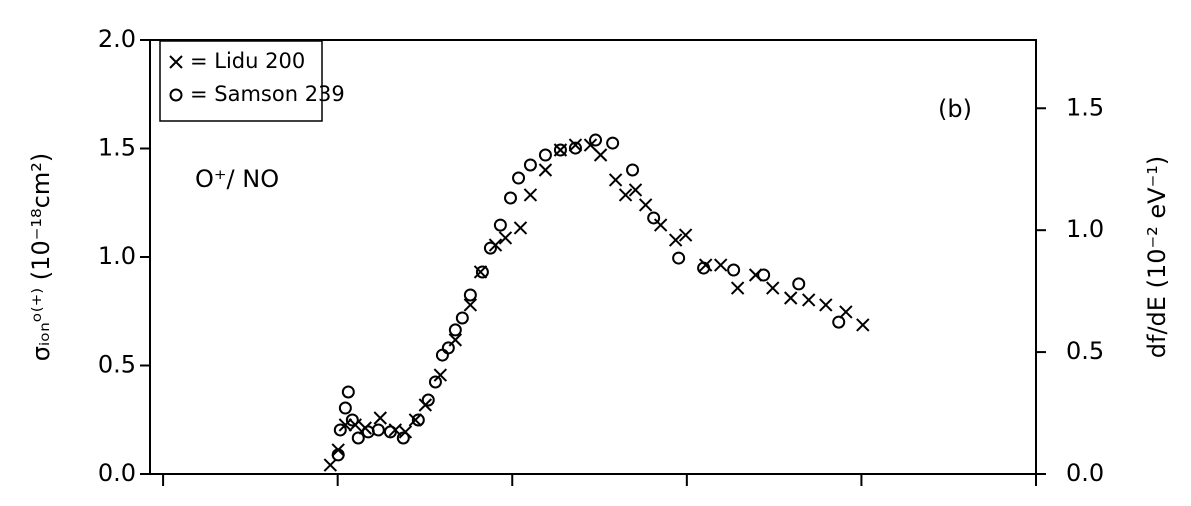 This screenshot has height=506, width=1191. Describe the element at coordinates (117, 256) in the screenshot. I see `y-tick-label: 1.0` at that location.